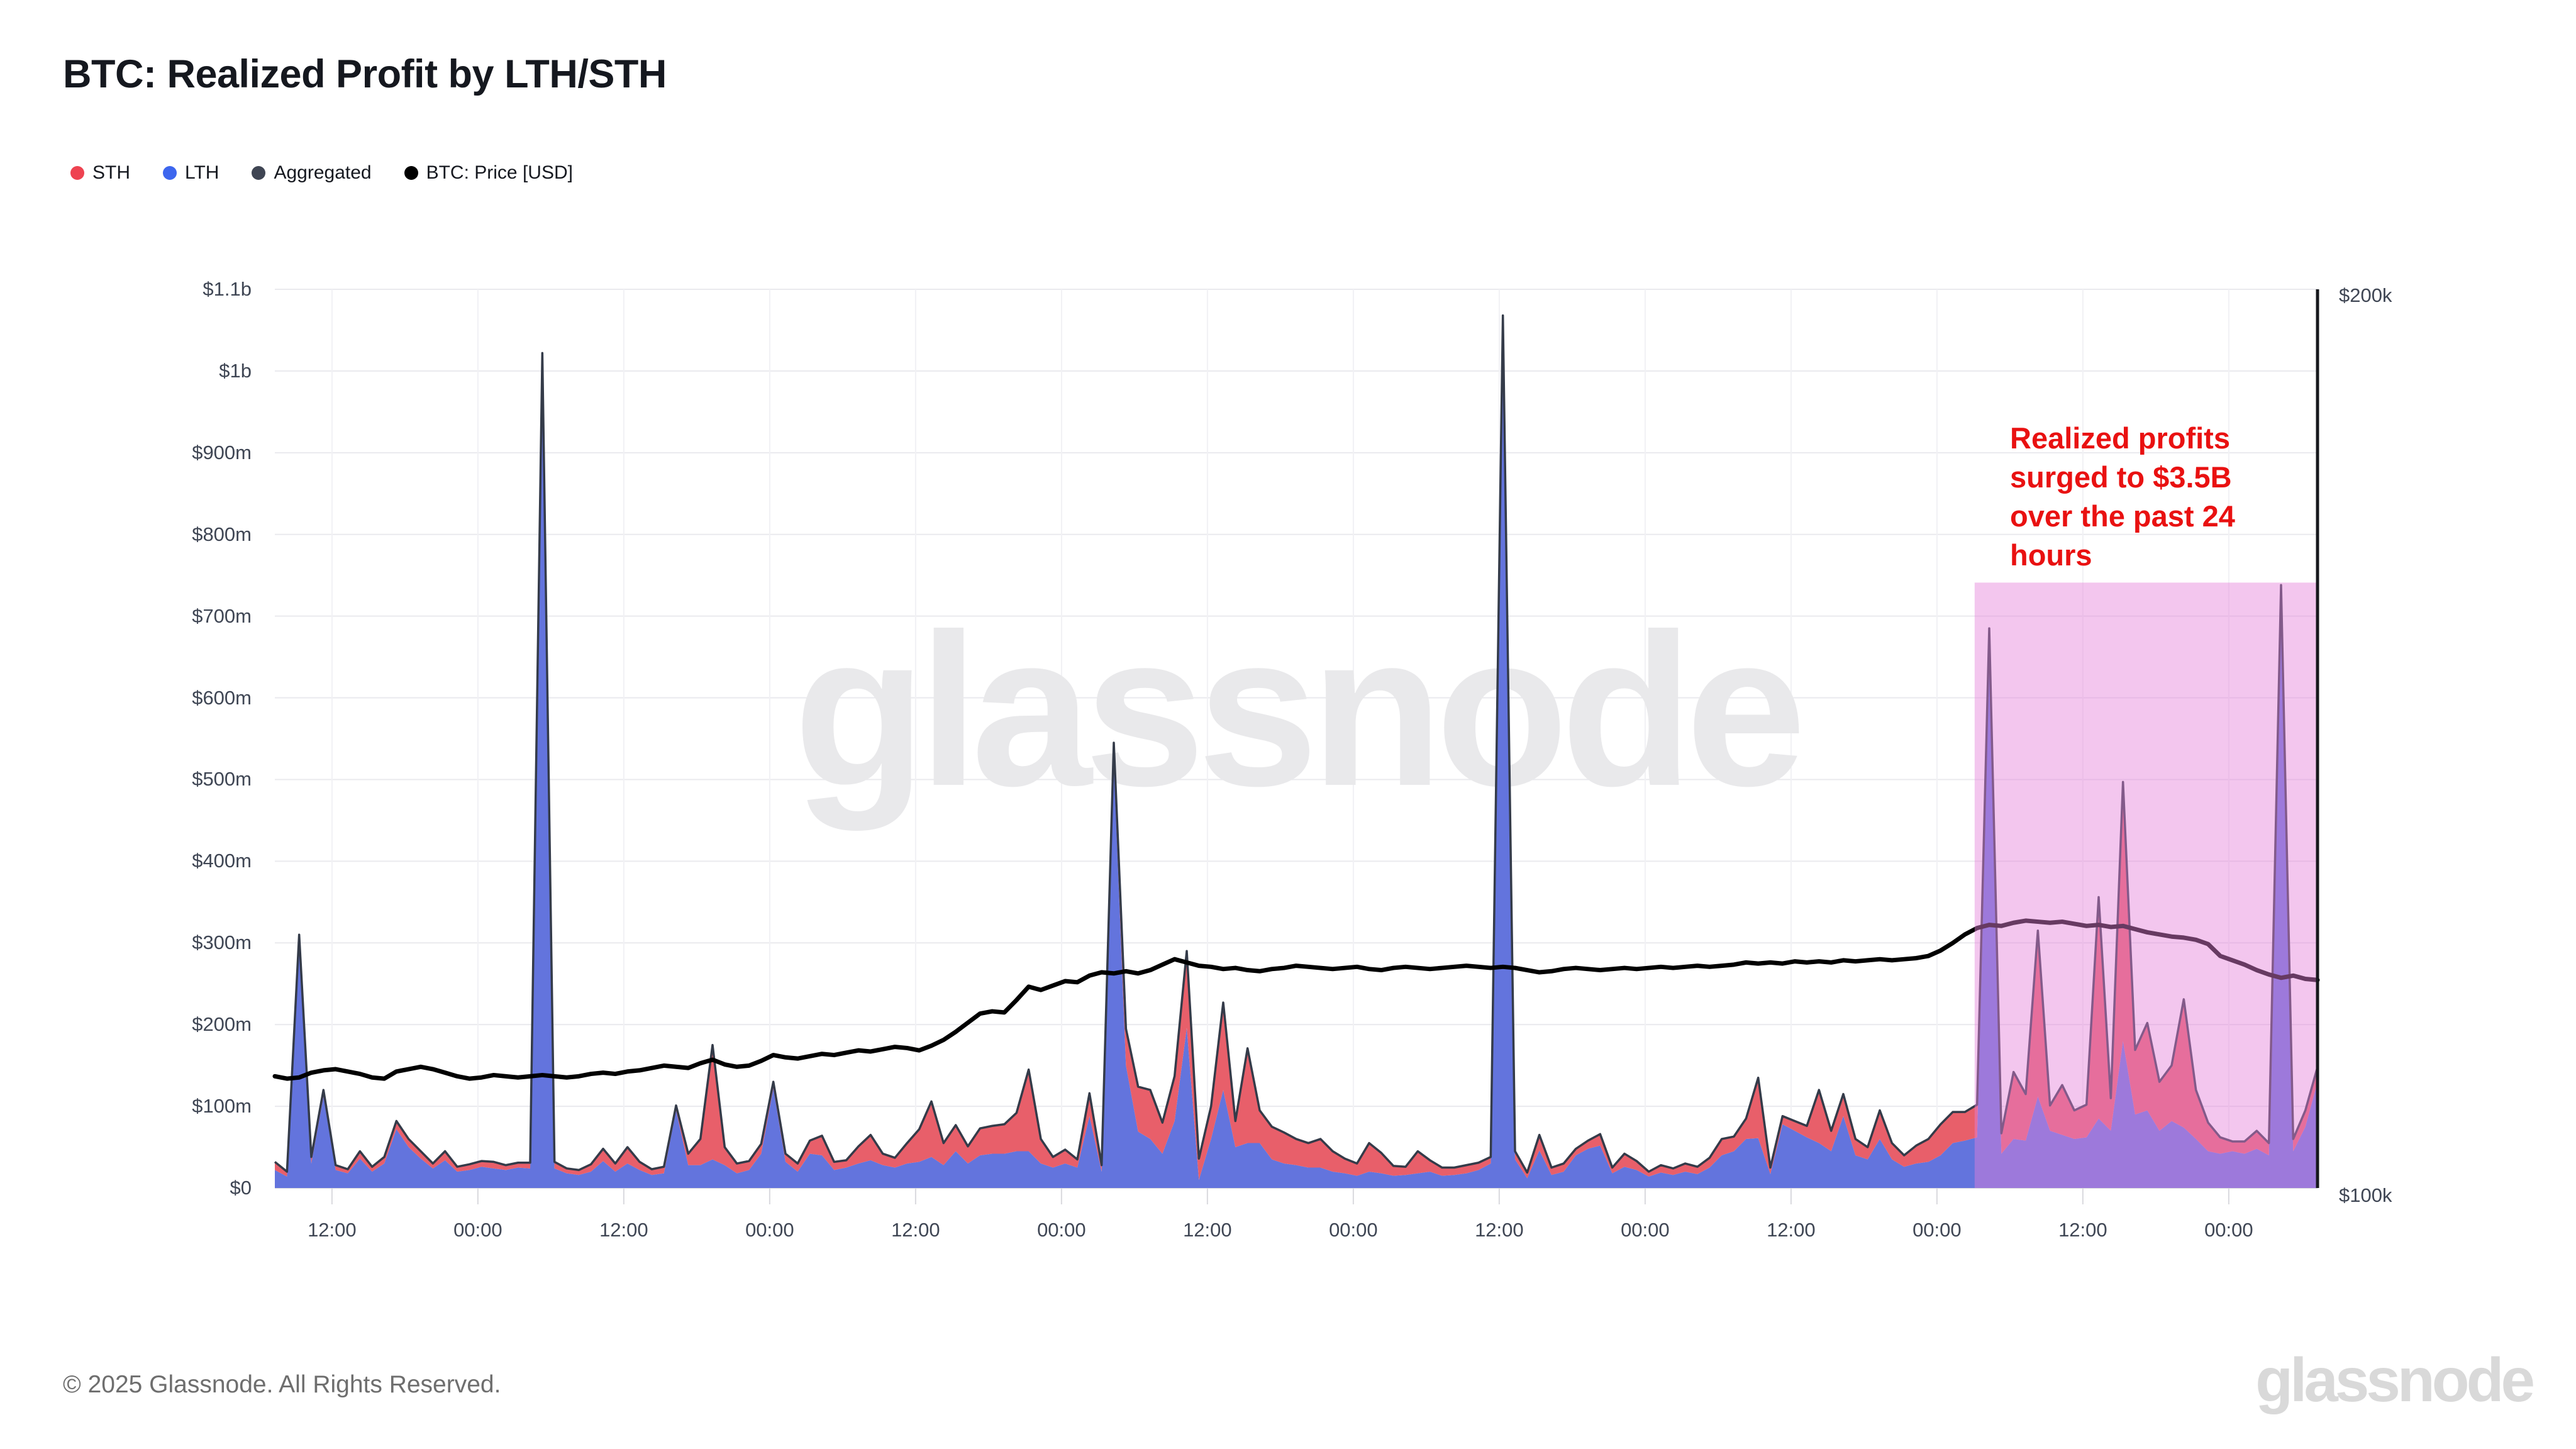 The image size is (2576, 1449). I want to click on annotation-line: Realized profits, so click(2120, 438).